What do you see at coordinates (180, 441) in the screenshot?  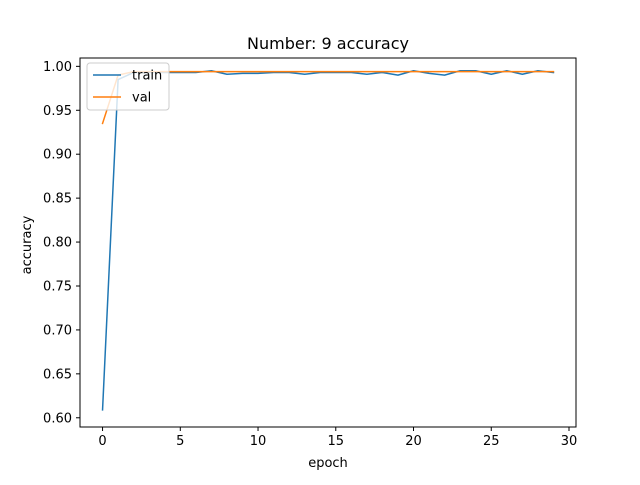 I see `x-tick-label: 5` at bounding box center [180, 441].